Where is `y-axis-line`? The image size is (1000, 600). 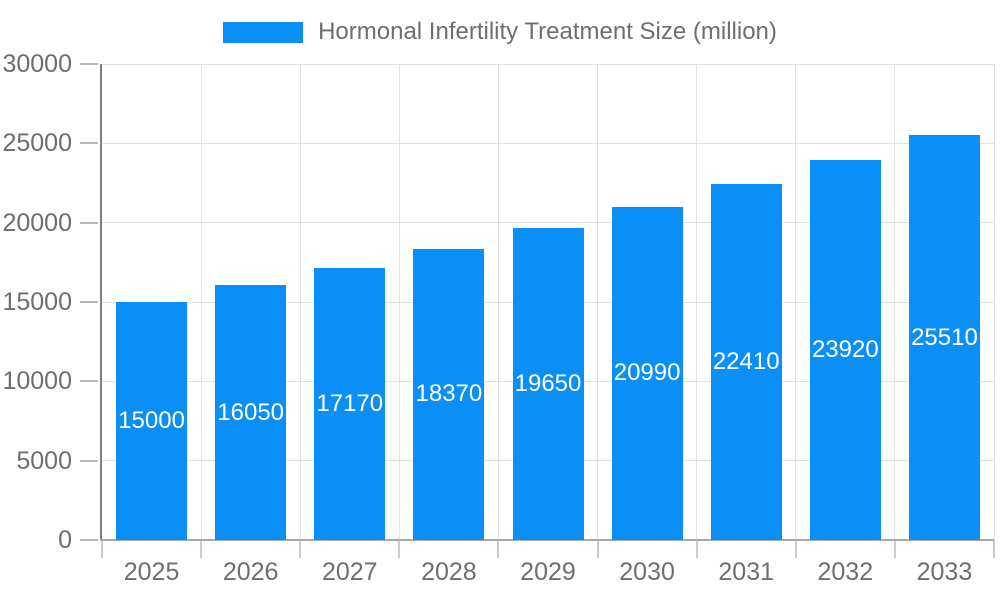
y-axis-line is located at coordinates (101, 302).